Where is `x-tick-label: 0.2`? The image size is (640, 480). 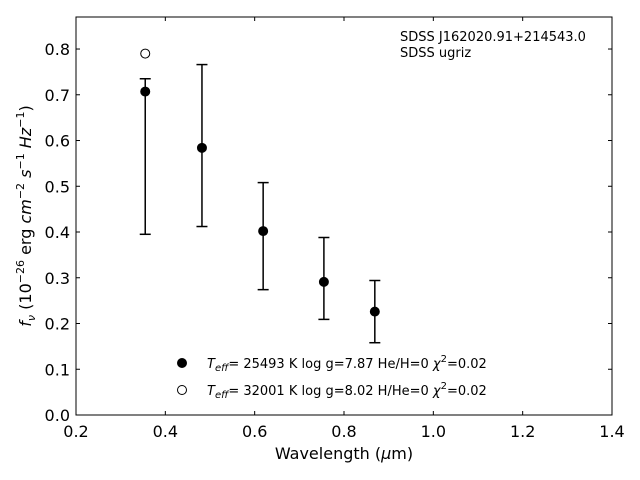 x-tick-label: 0.2 is located at coordinates (75, 431).